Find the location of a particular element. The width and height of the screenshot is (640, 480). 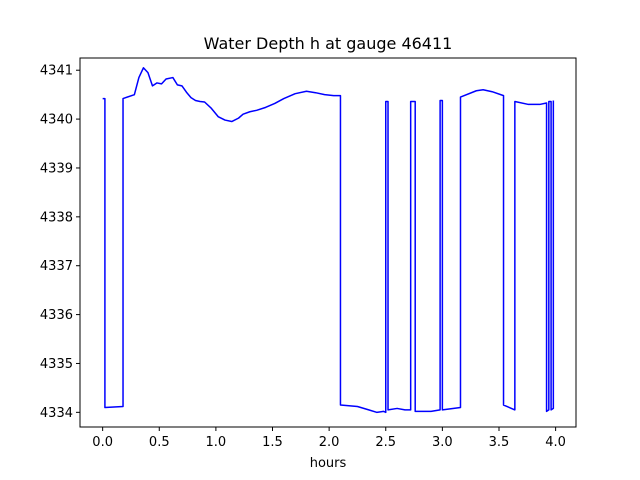

x-tick-label: 3.5 is located at coordinates (499, 442).